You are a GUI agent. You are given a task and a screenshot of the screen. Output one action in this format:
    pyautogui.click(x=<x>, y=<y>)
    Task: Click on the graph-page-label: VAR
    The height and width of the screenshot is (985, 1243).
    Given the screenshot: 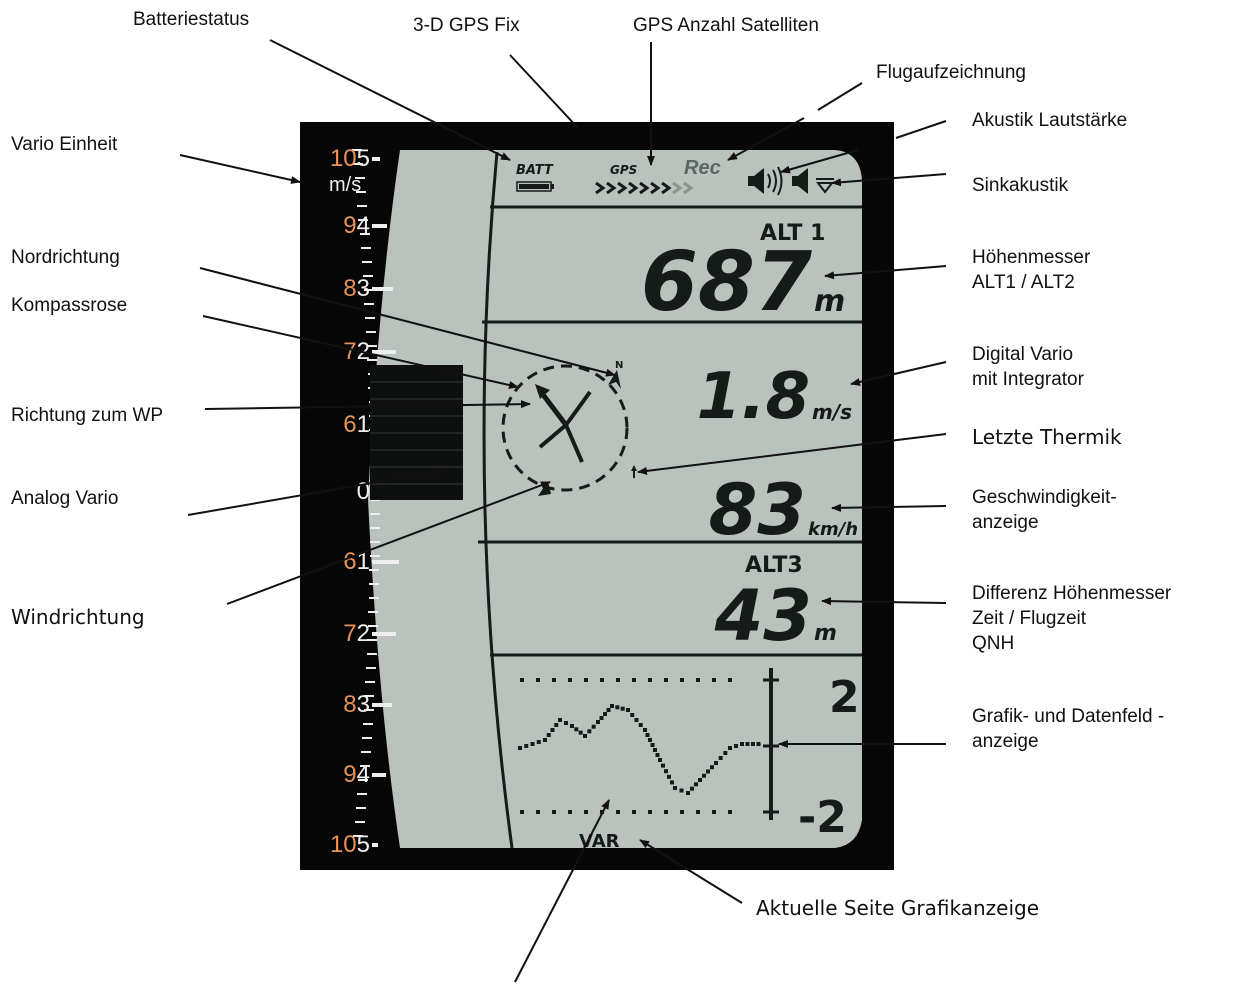 What is the action you would take?
    pyautogui.click(x=599, y=841)
    